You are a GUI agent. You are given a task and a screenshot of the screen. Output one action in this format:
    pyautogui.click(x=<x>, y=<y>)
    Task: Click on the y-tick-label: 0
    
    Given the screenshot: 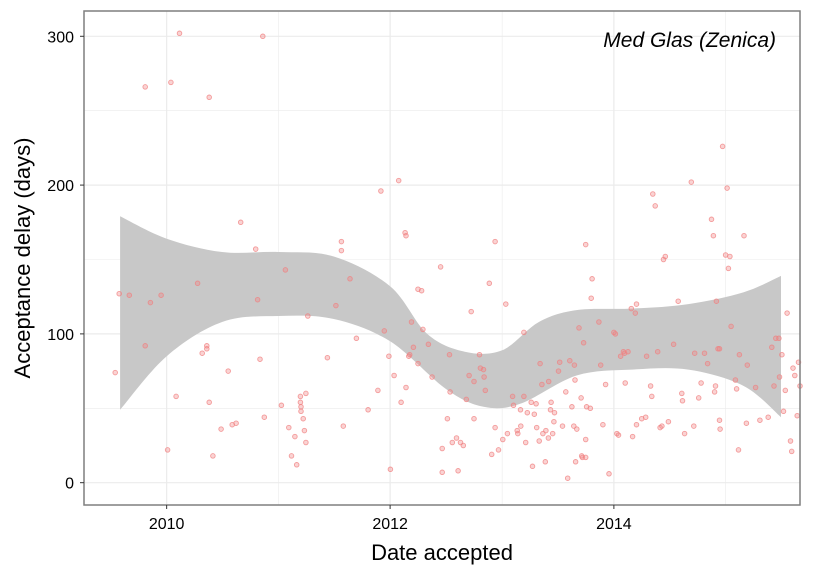 What is the action you would take?
    pyautogui.click(x=69, y=484)
    